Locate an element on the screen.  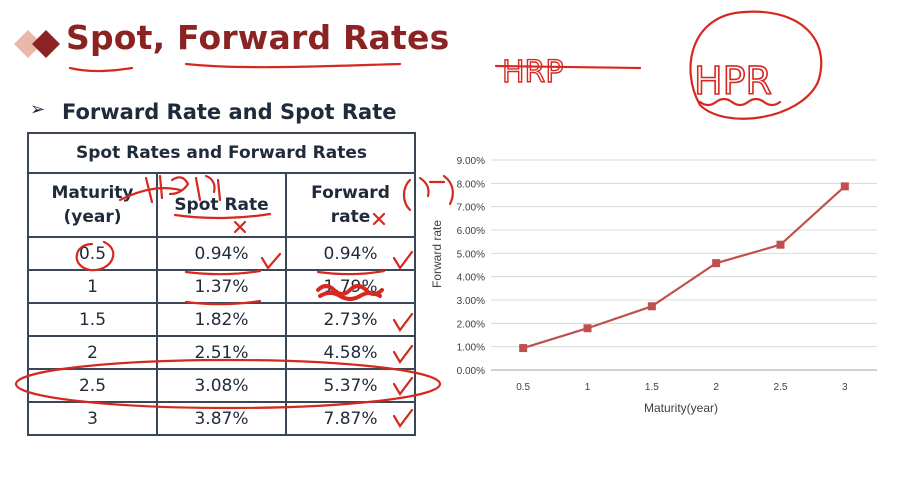
spot-rate-cell: 2.51% is located at coordinates (221, 352).